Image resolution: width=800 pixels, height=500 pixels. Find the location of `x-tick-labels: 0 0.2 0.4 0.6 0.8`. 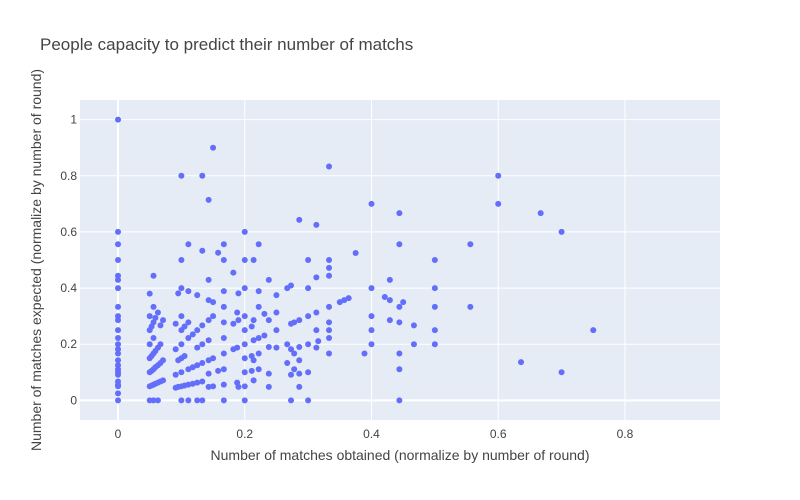

x-tick-labels: 0 0.2 0.4 0.6 0.8 is located at coordinates (374, 434).